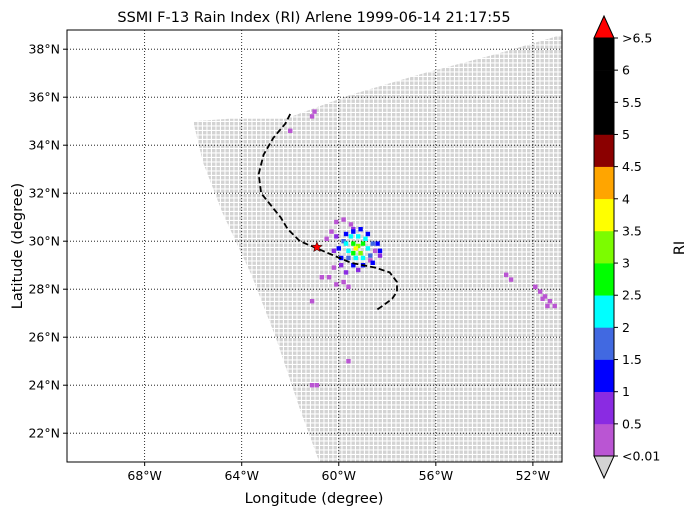 Image resolution: width=697 pixels, height=516 pixels. Describe the element at coordinates (632, 423) in the screenshot. I see `colorbar-tick-label: 0.5` at that location.